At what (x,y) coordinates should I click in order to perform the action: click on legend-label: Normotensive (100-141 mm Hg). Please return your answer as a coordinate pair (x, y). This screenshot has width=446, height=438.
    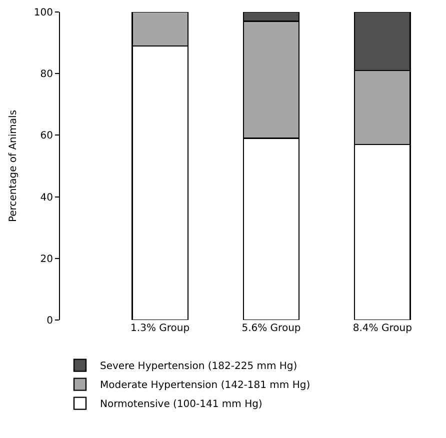
    Looking at the image, I should click on (181, 404).